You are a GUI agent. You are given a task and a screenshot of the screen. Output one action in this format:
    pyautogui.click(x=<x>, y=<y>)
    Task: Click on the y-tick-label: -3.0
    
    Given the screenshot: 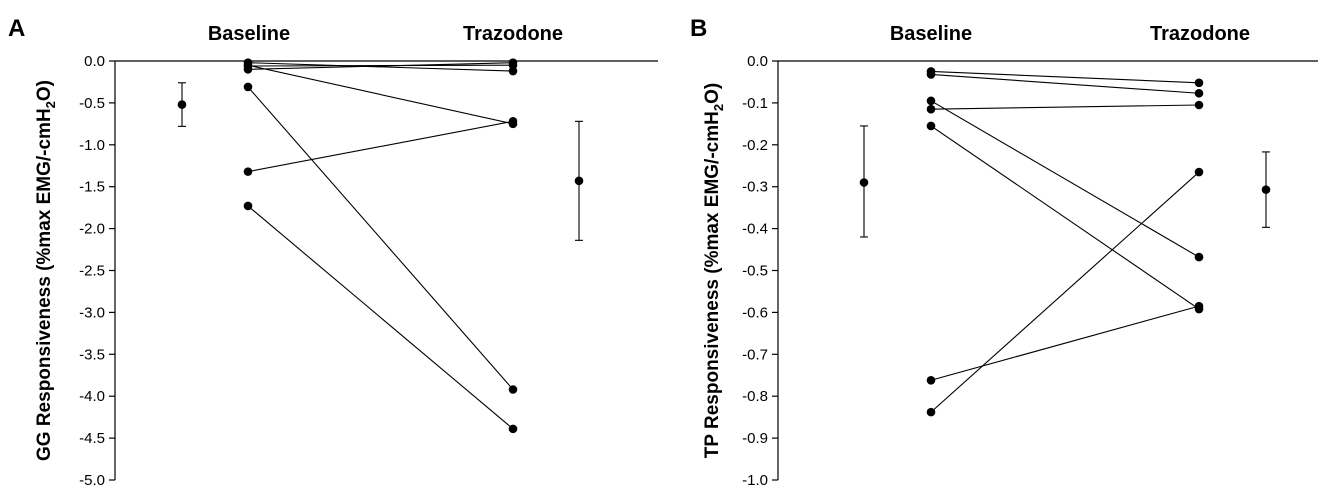 What is the action you would take?
    pyautogui.click(x=92, y=312)
    